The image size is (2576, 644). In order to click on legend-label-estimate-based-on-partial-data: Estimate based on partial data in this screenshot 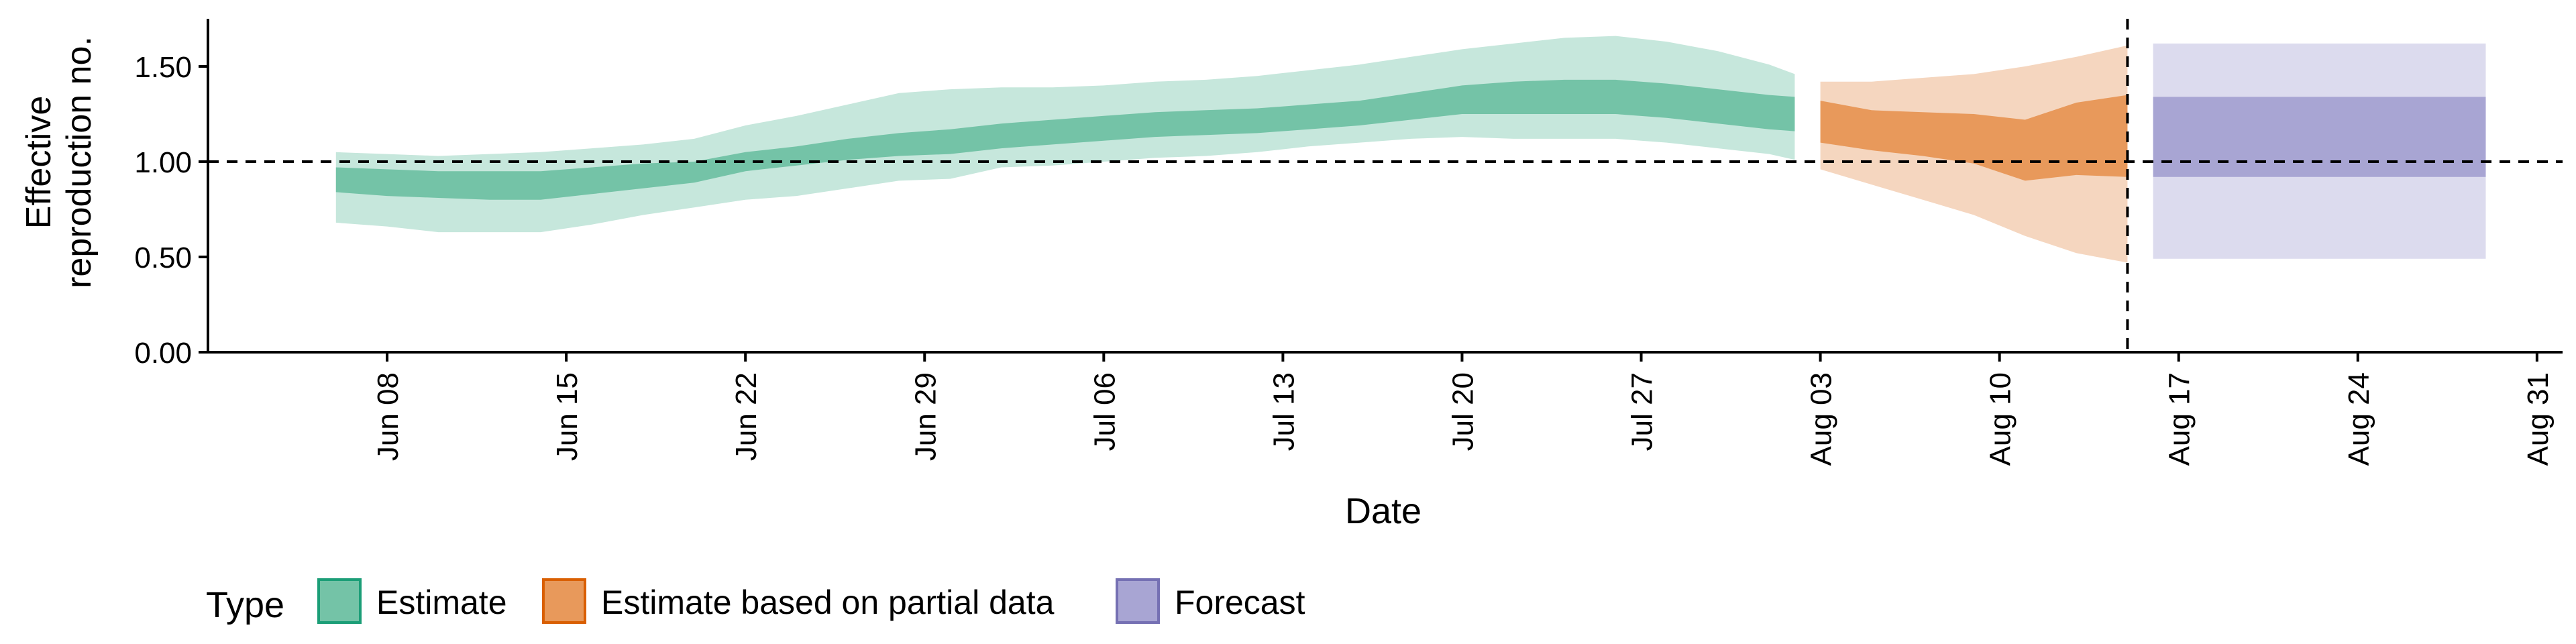, I will do `click(828, 602)`.